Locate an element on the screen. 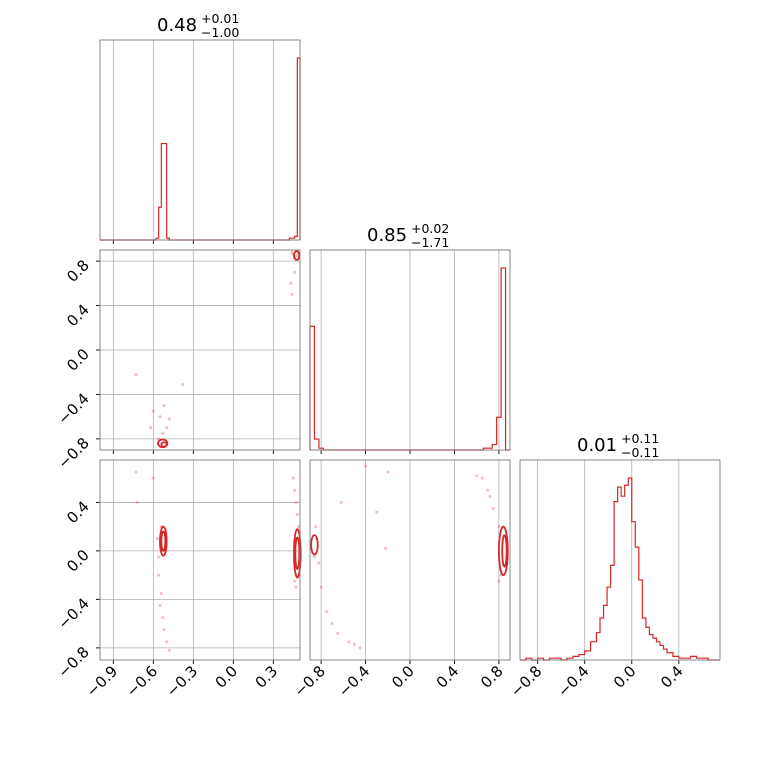  scatter-2-1-xtick-label: 0.4 is located at coordinates (448, 677).